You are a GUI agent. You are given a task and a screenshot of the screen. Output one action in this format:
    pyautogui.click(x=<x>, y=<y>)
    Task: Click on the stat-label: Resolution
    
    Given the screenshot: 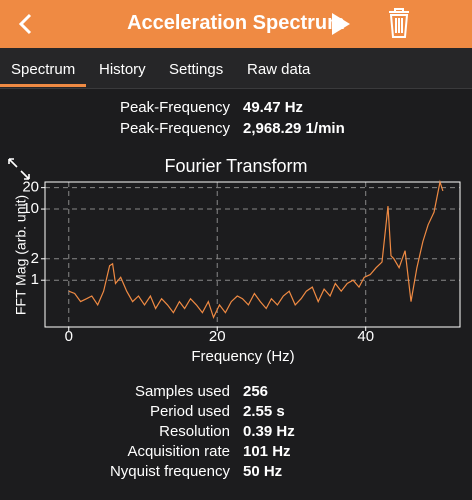 What is the action you would take?
    pyautogui.click(x=194, y=431)
    